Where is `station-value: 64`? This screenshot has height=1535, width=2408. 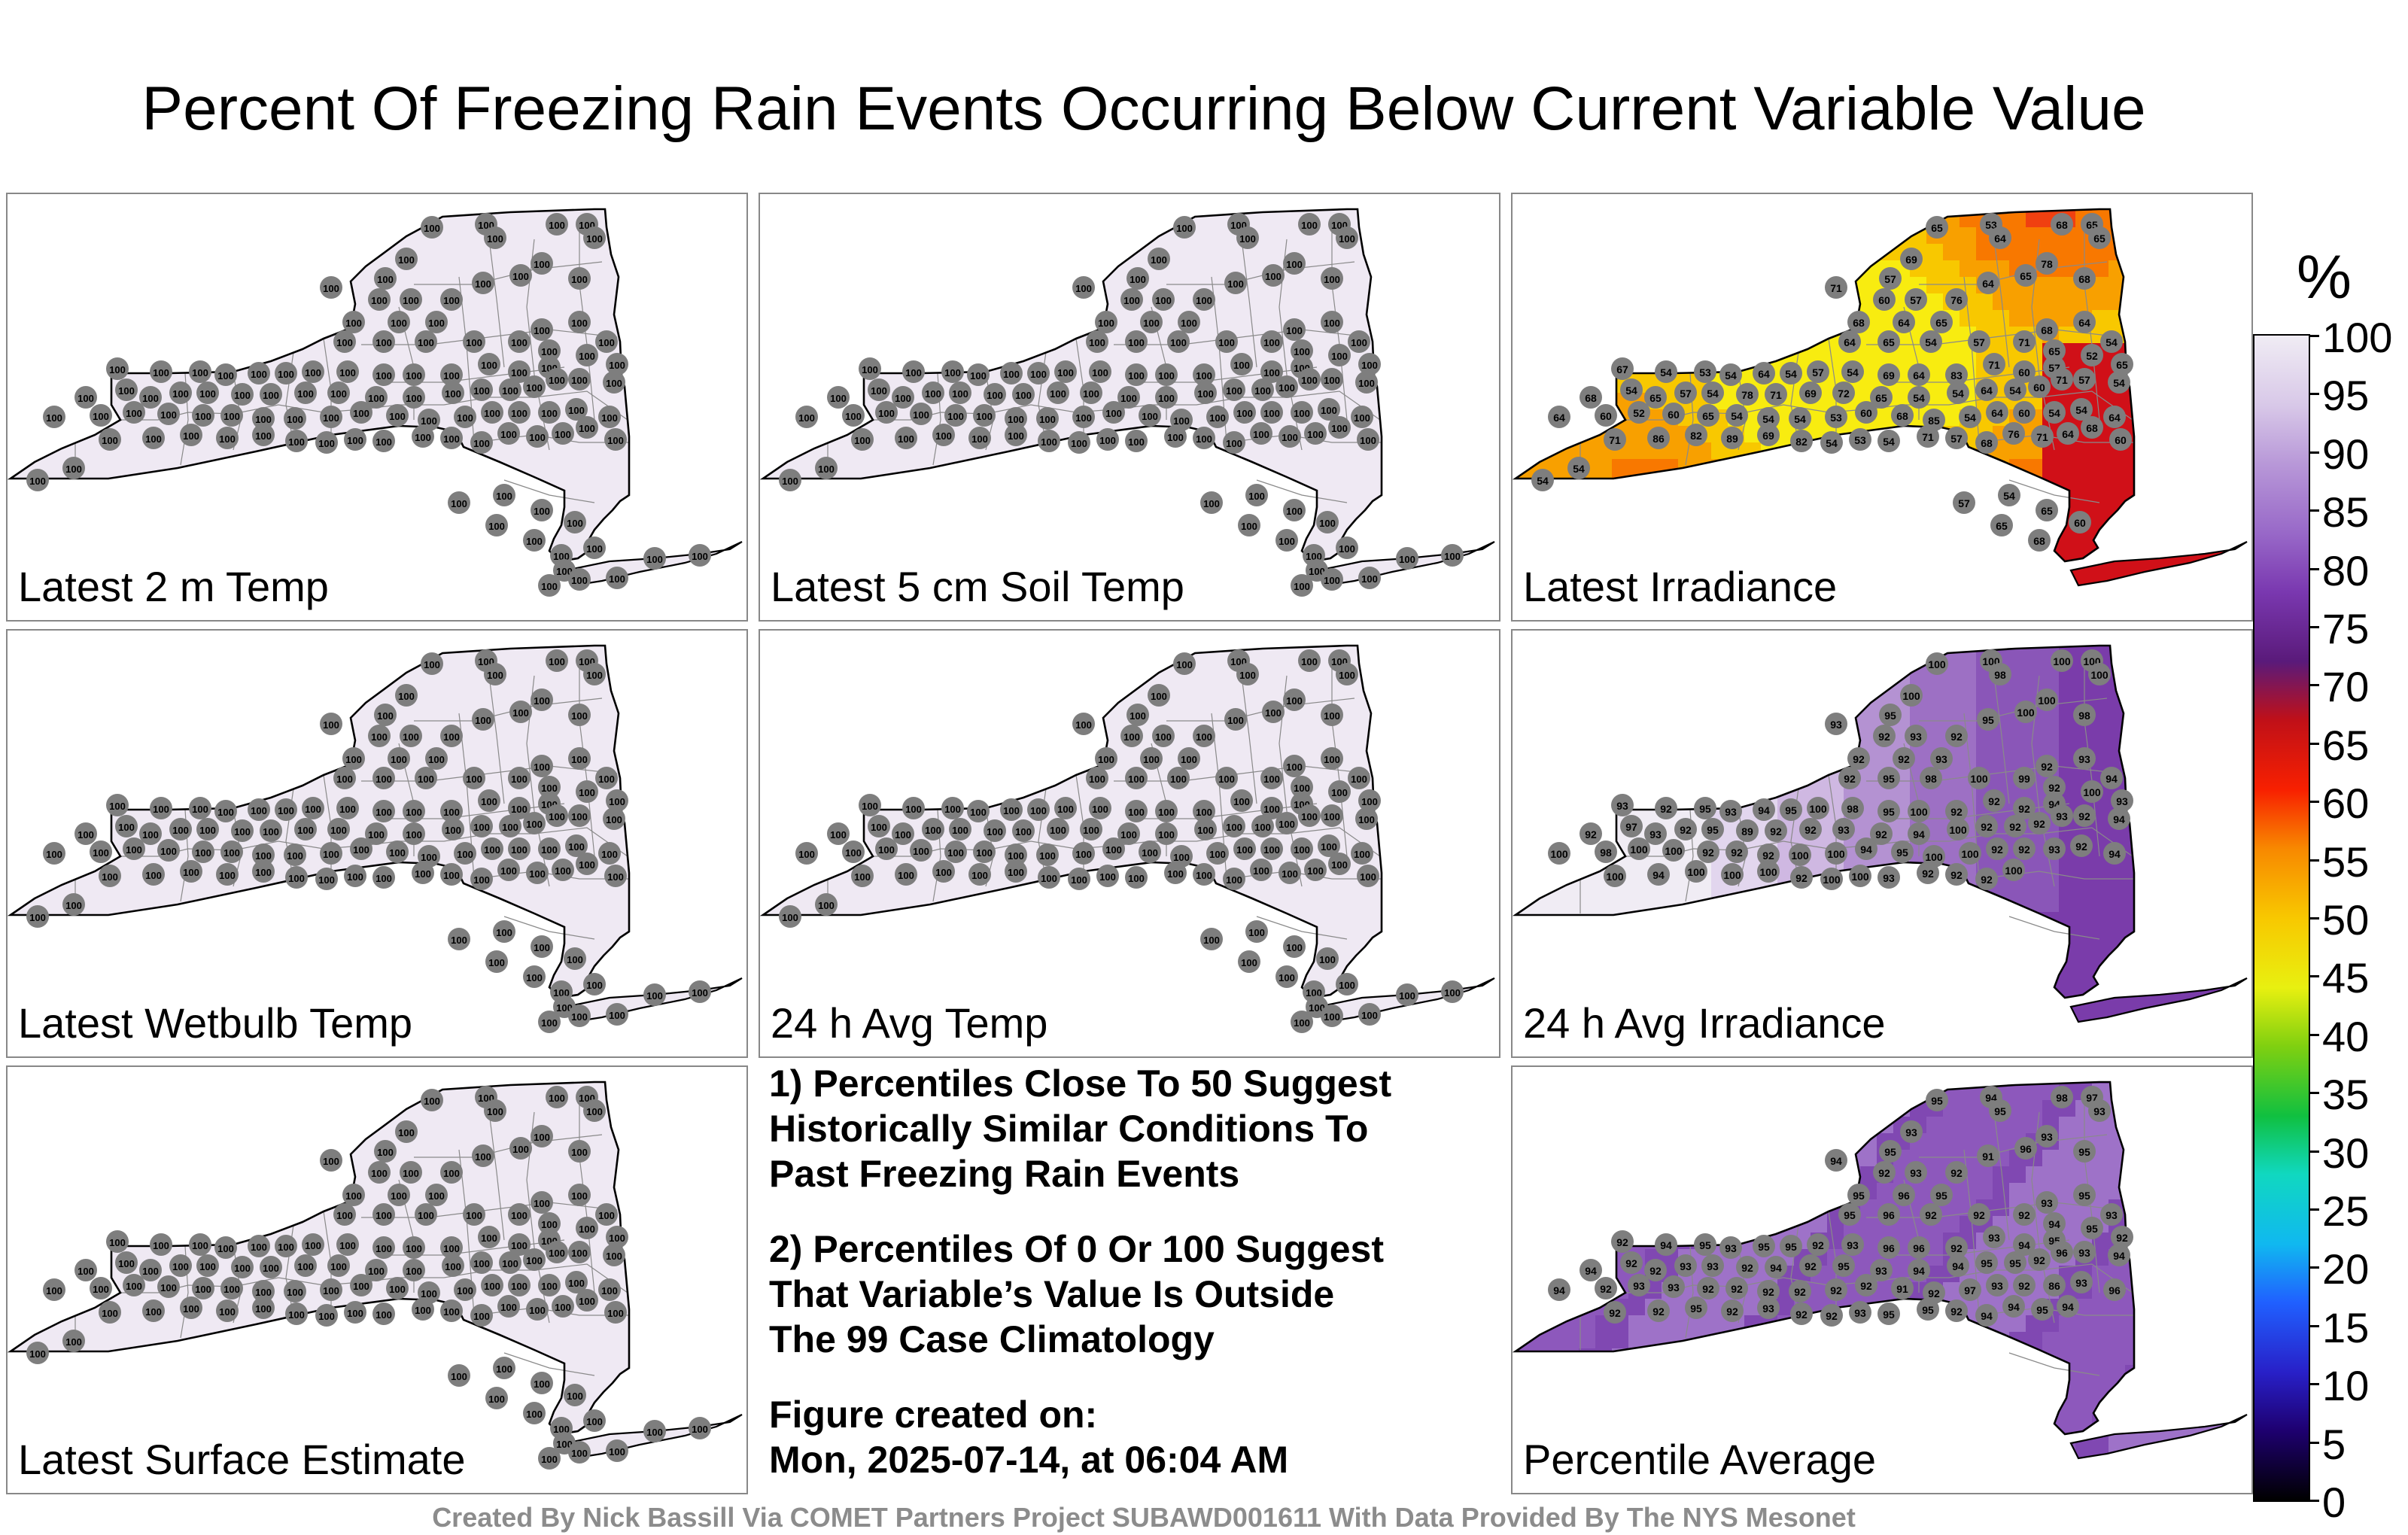 station-value: 64 is located at coordinates (2084, 323).